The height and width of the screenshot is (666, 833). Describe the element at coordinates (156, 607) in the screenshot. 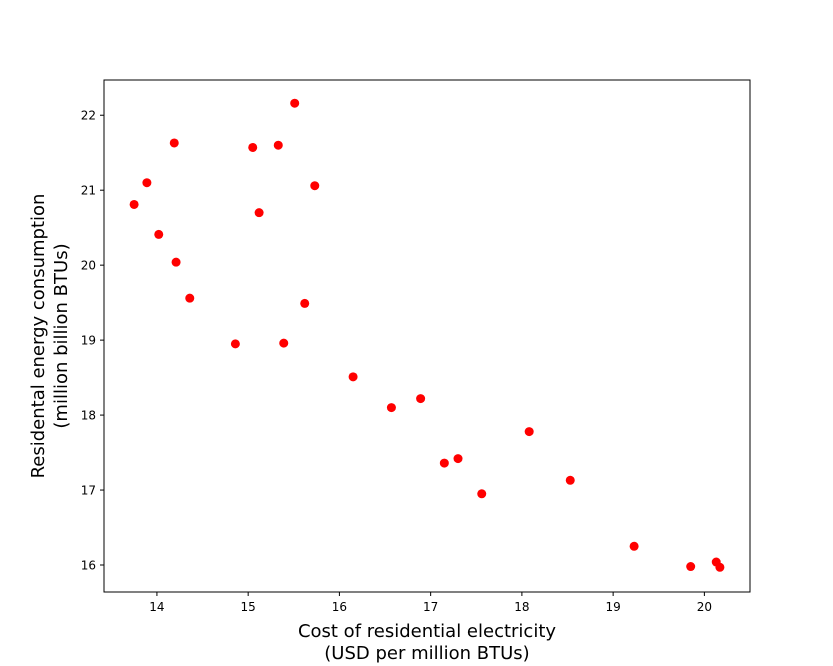

I see `x-tick-label: 14` at that location.